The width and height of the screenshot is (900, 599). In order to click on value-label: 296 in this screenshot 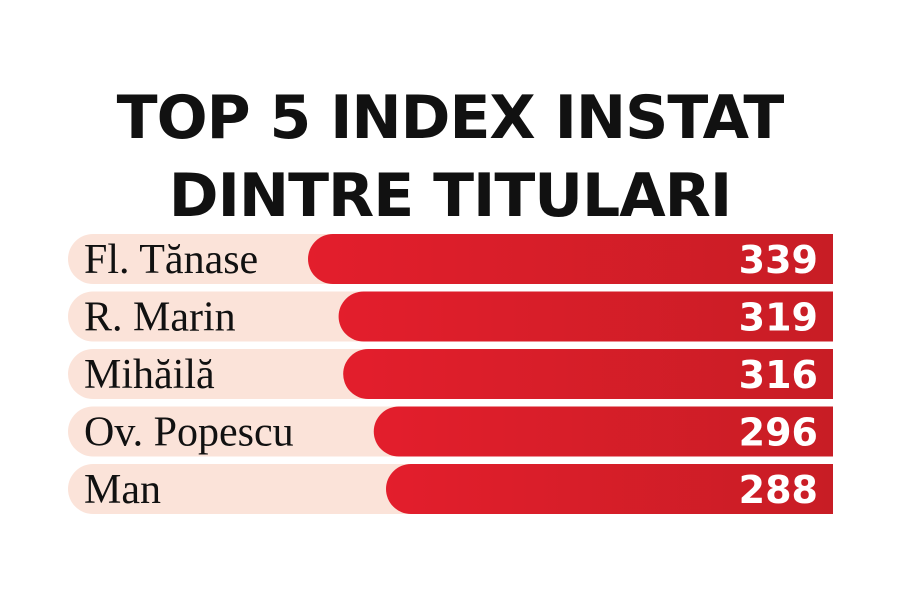, I will do `click(778, 433)`.